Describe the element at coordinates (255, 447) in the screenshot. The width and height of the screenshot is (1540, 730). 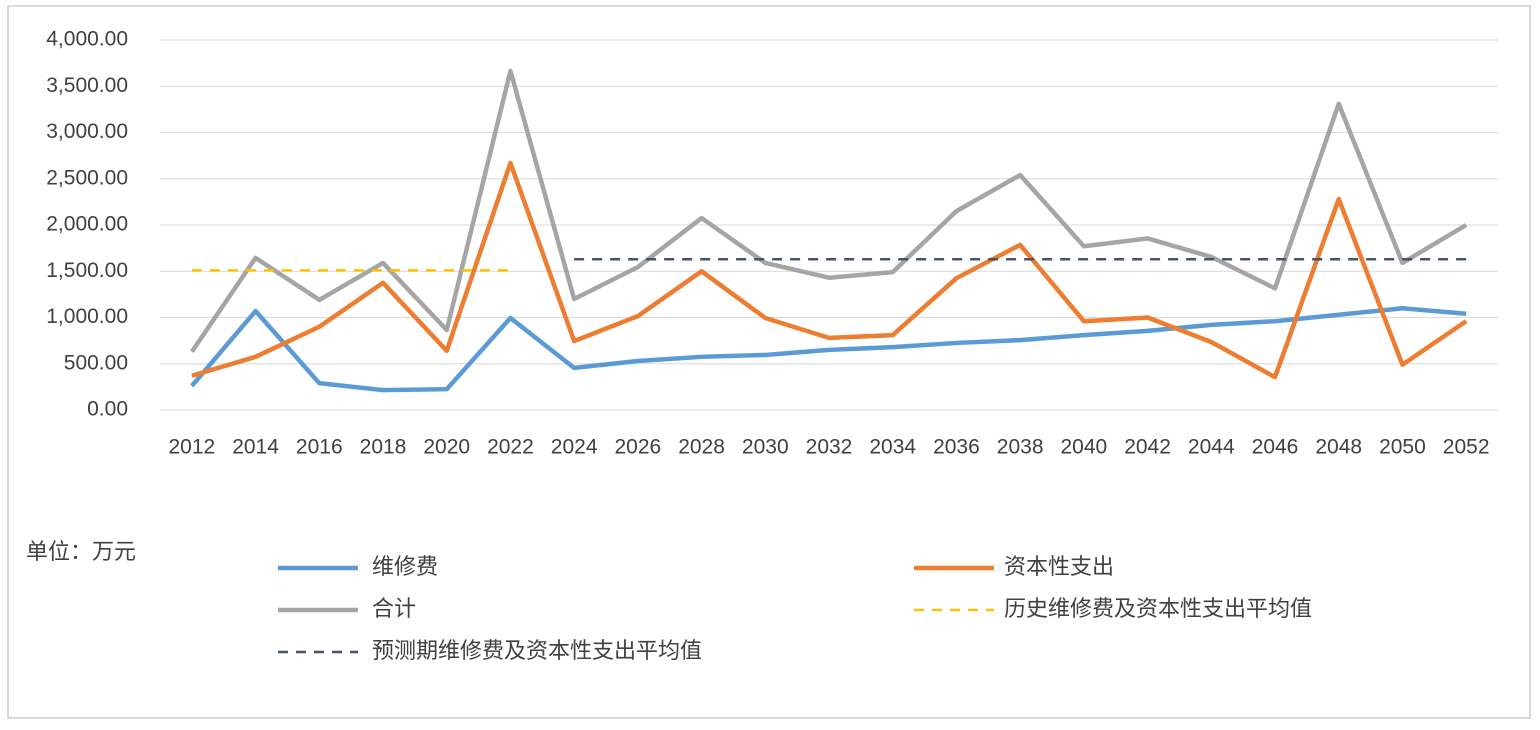
I see `x-tick-label: 2014` at that location.